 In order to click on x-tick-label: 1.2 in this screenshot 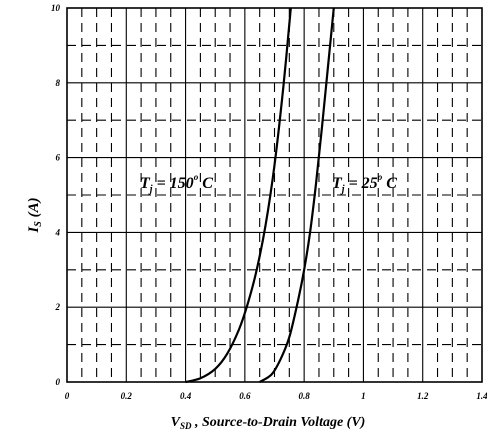, I will do `click(423, 396)`.